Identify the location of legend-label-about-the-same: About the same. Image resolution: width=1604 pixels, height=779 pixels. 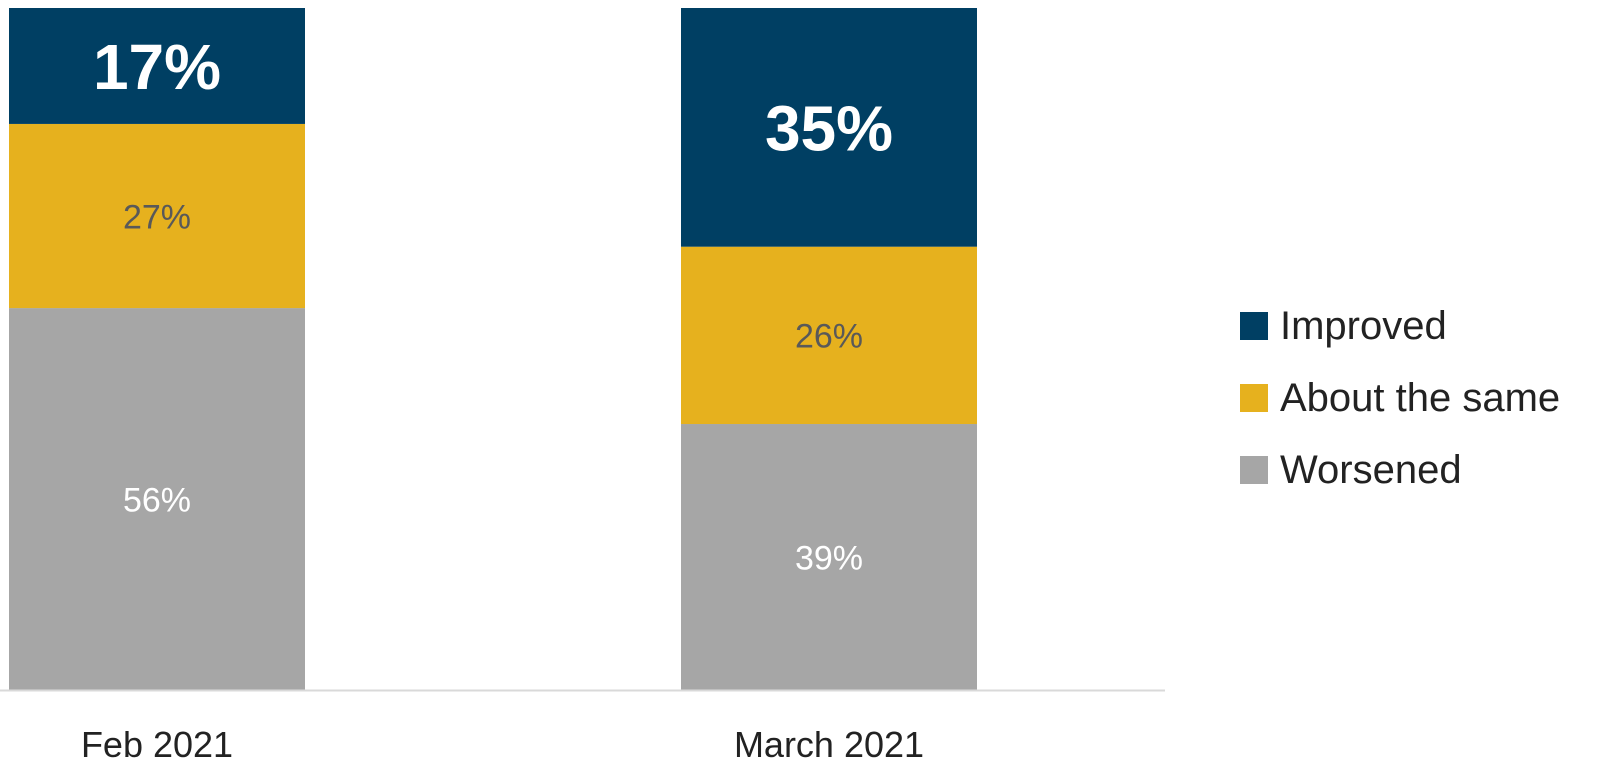
(1420, 397).